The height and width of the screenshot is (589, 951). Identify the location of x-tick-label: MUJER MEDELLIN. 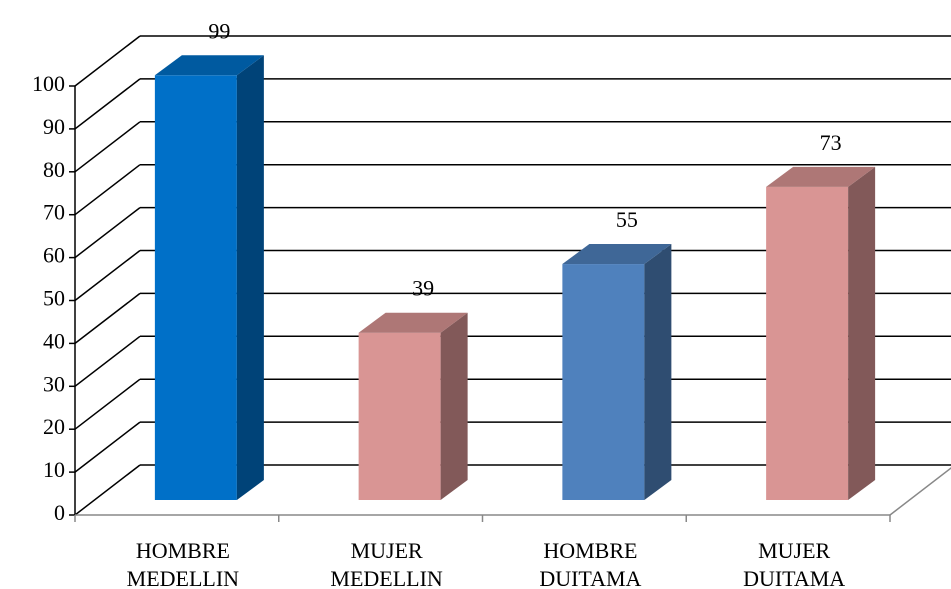
(386, 563).